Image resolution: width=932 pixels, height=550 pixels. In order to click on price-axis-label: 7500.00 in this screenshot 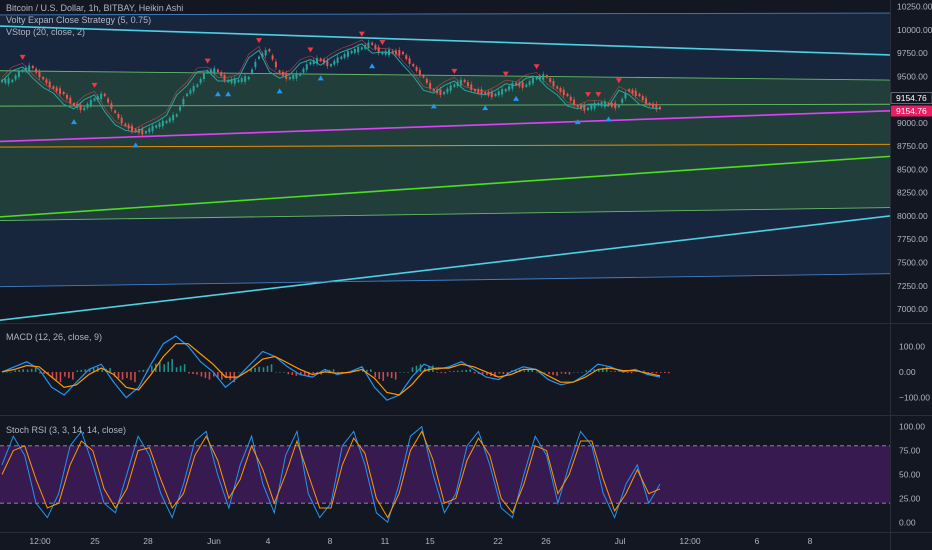, I will do `click(912, 262)`.